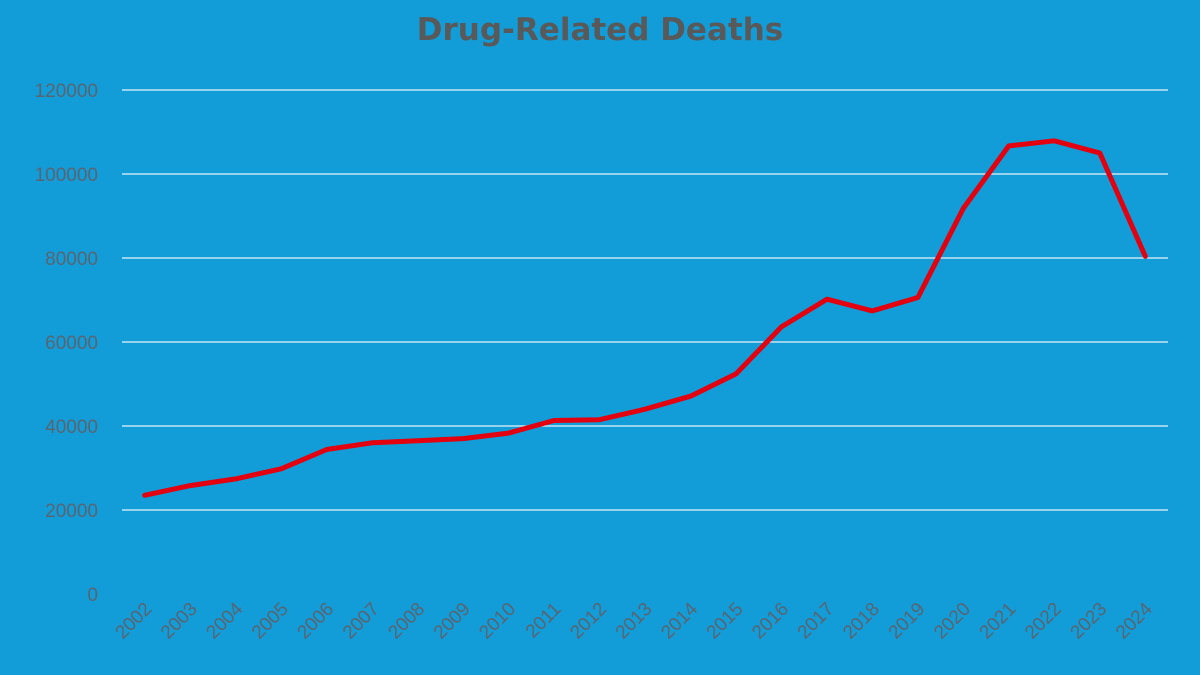 This screenshot has height=675, width=1200. What do you see at coordinates (725, 621) in the screenshot?
I see `x-tick-label: 2015` at bounding box center [725, 621].